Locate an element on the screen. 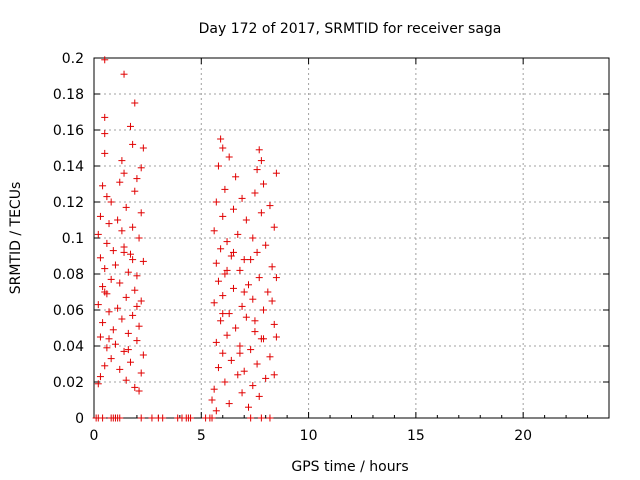 Image resolution: width=640 pixels, height=480 pixels. y-tick-label: 0 is located at coordinates (79, 419).